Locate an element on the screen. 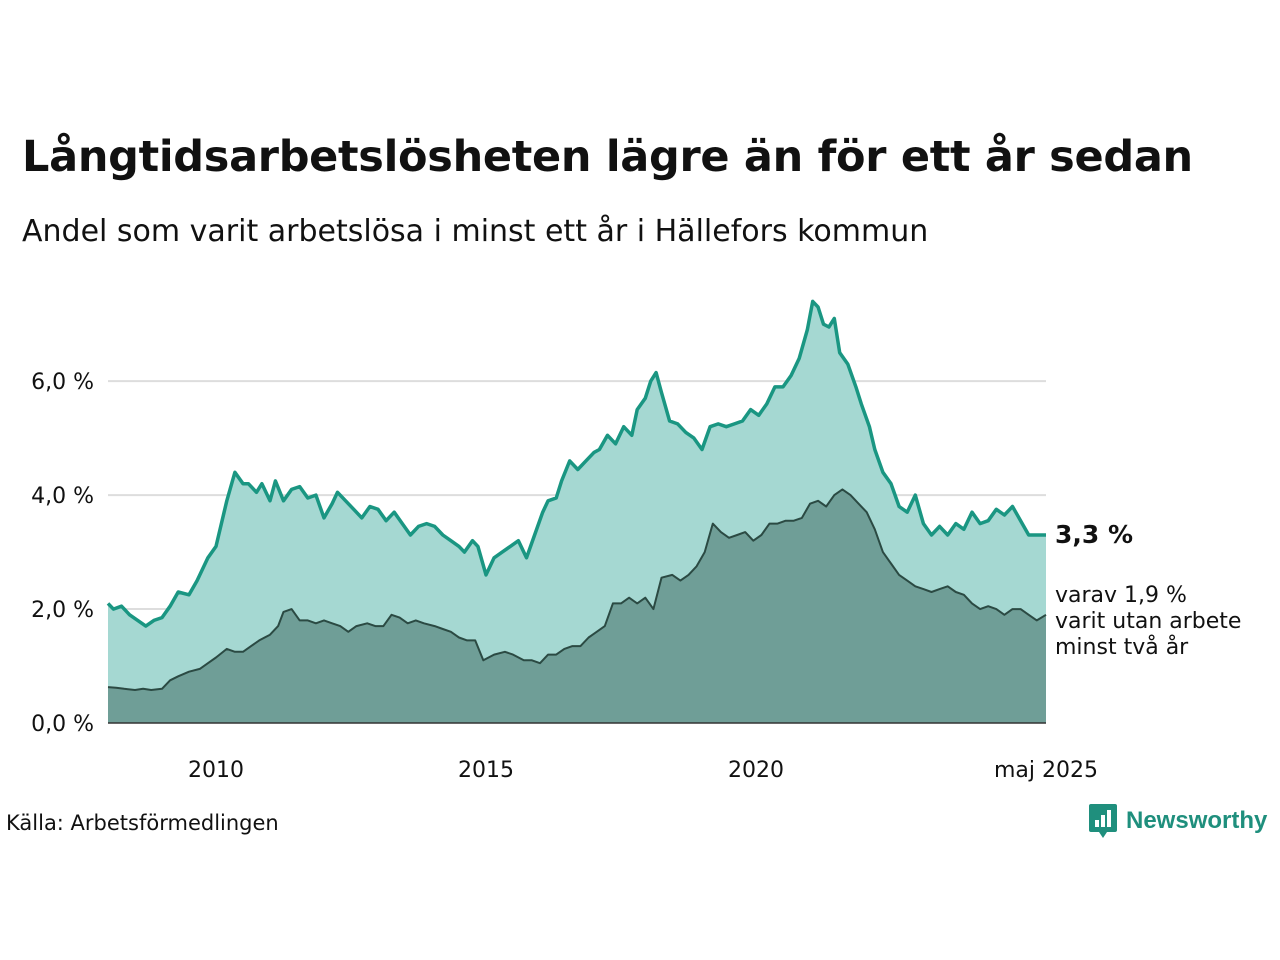 The image size is (1280, 960). brand-logo: Newsworthy is located at coordinates (1177, 821).